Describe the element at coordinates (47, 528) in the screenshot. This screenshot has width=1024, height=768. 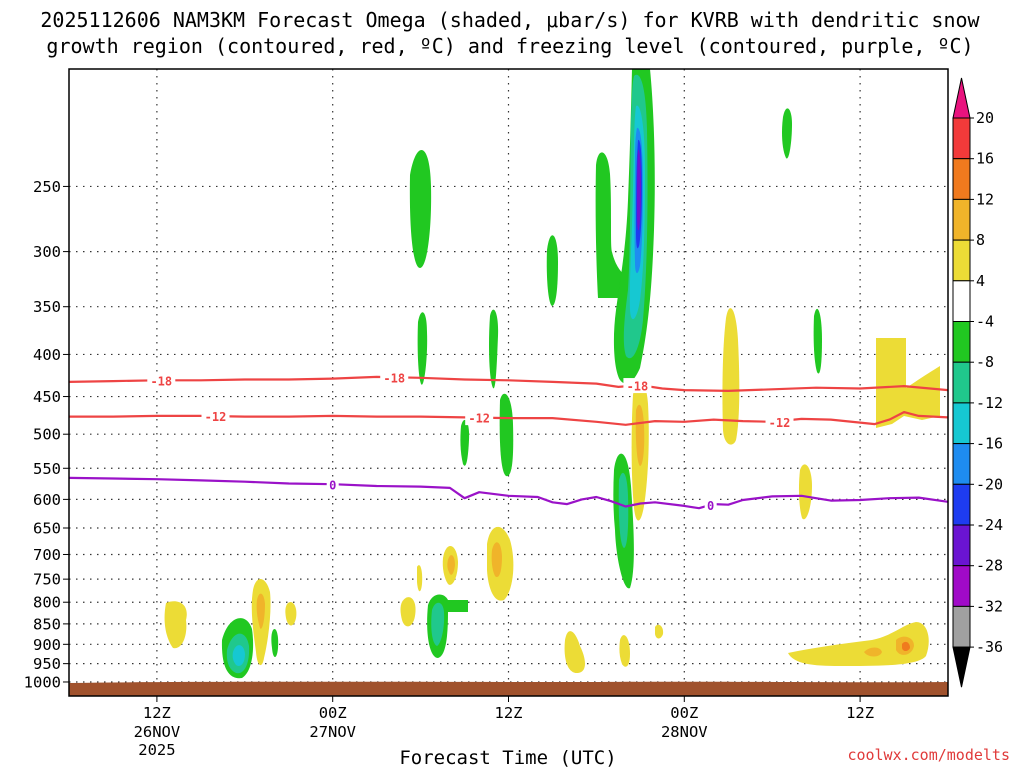
I see `y-tick-label-650: 650` at that location.